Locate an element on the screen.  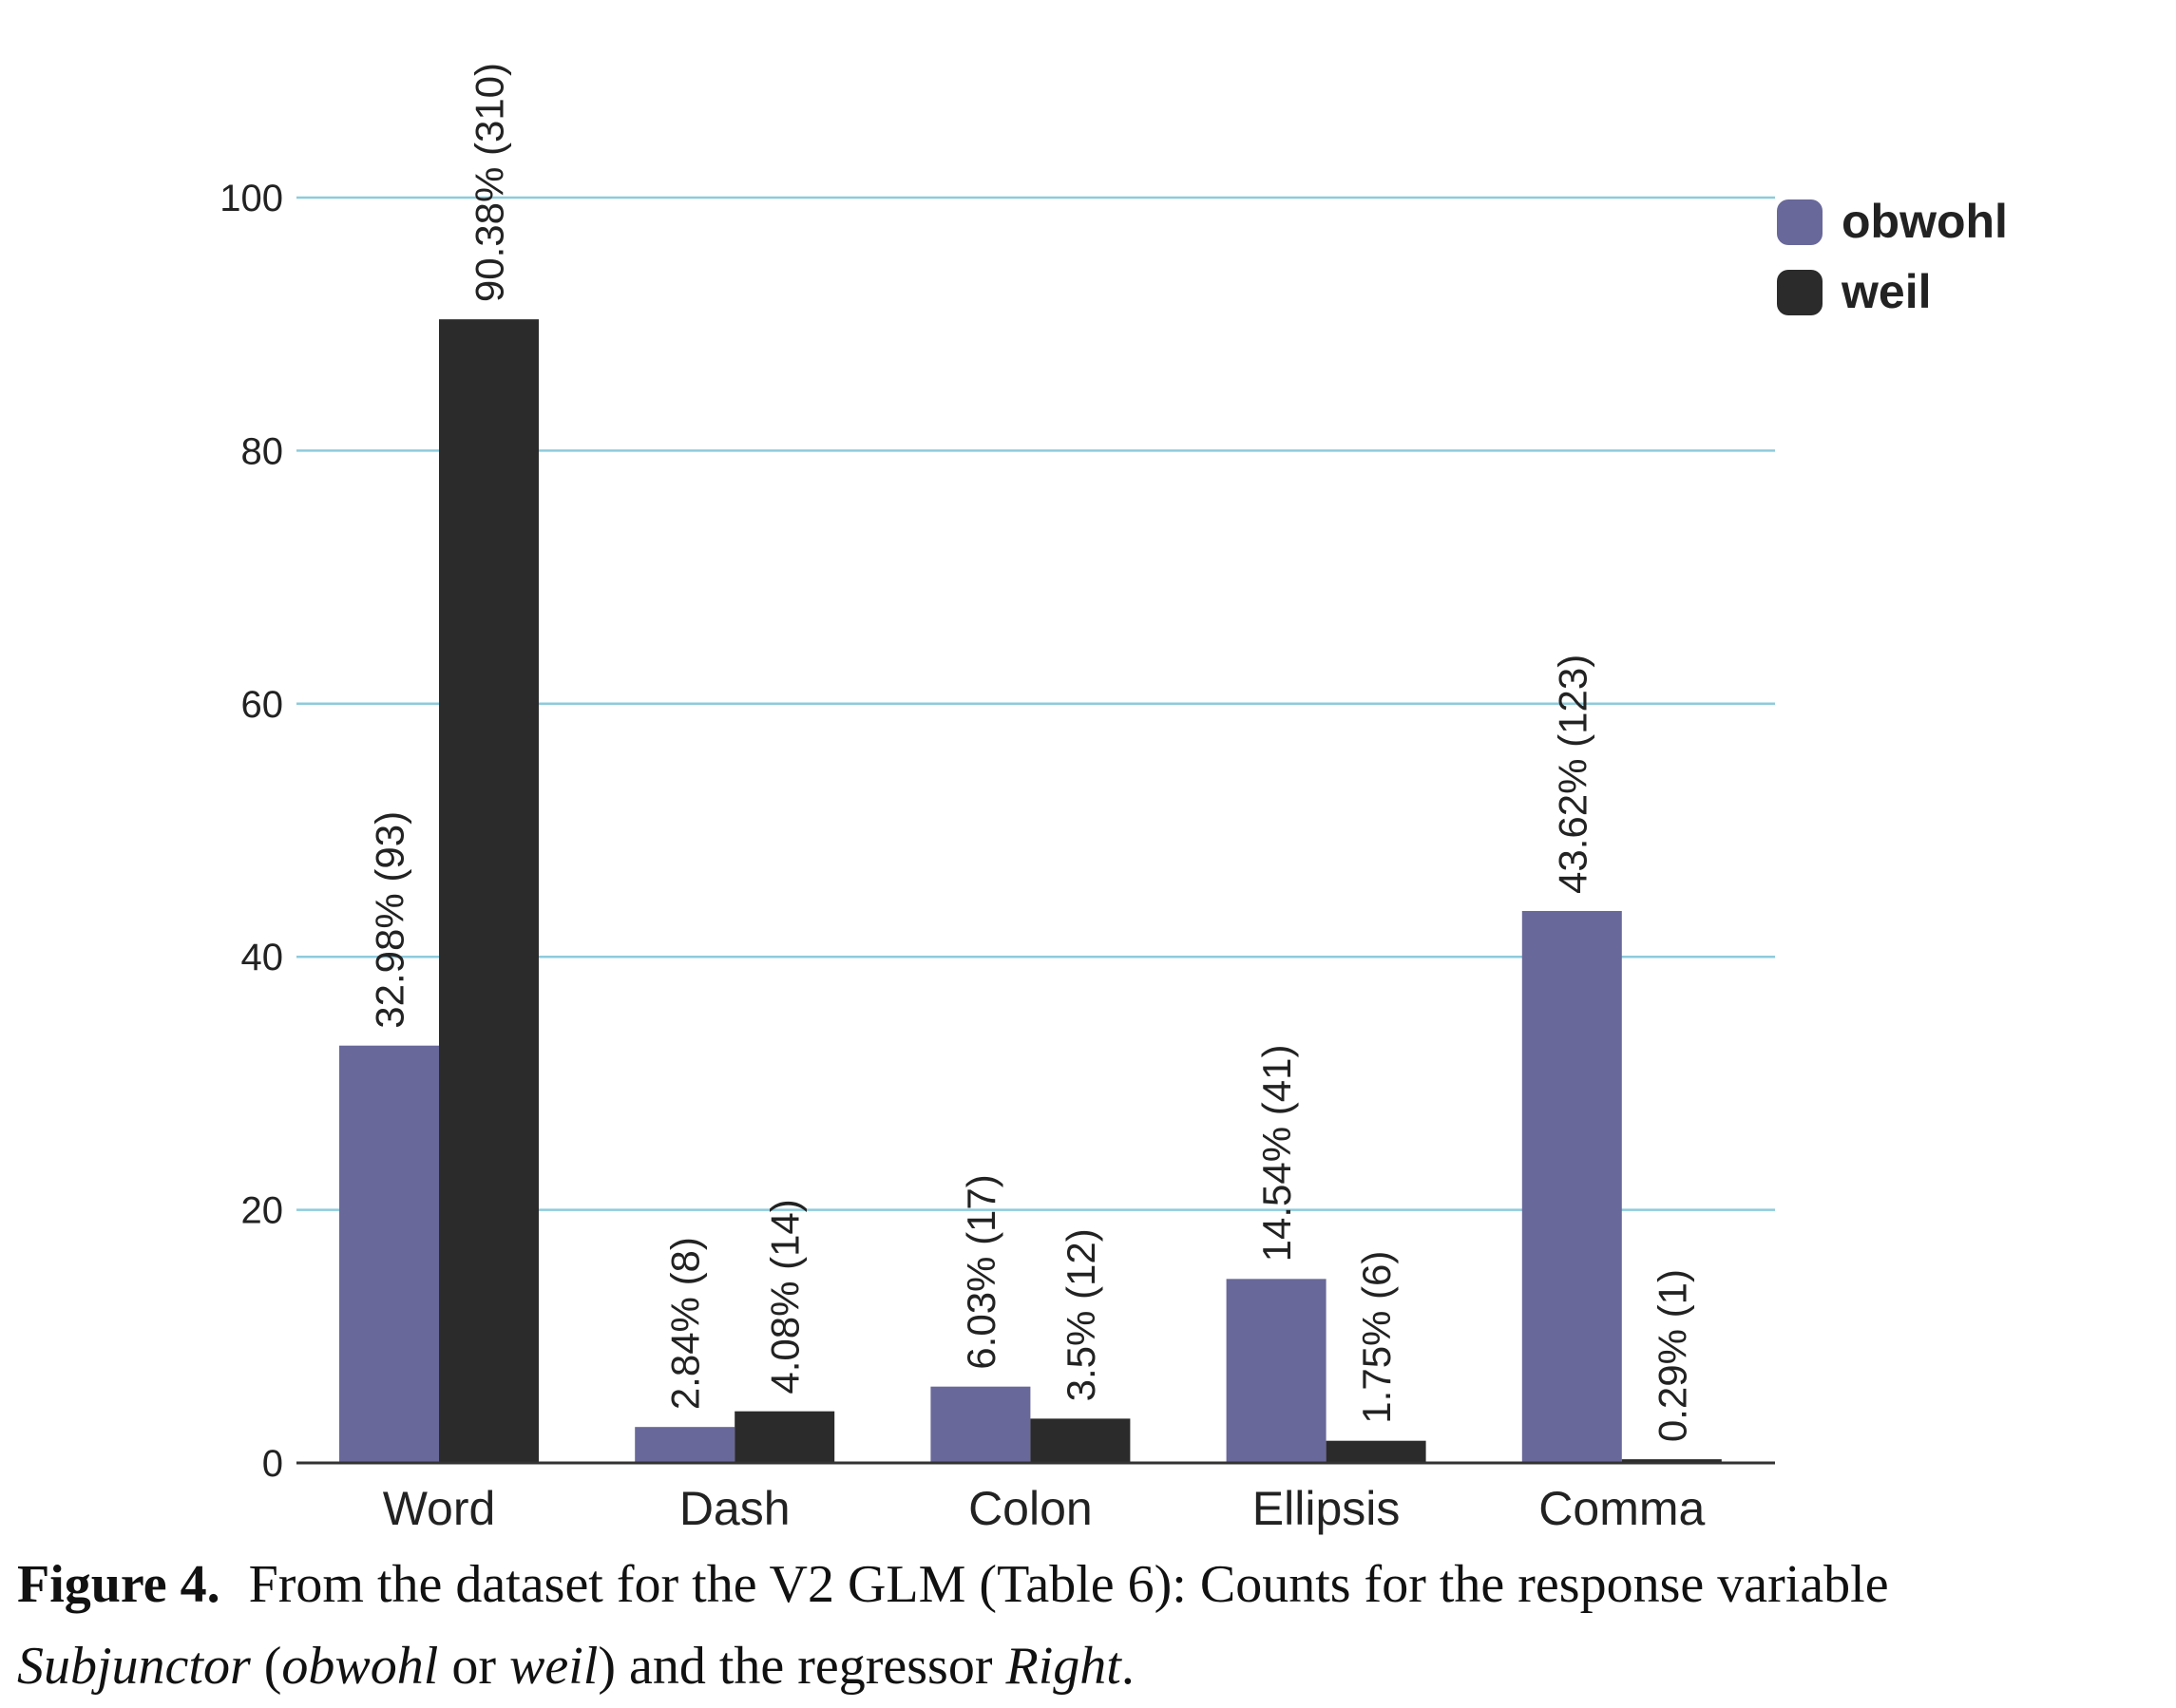
y-tick-40: 40 is located at coordinates (262, 957).